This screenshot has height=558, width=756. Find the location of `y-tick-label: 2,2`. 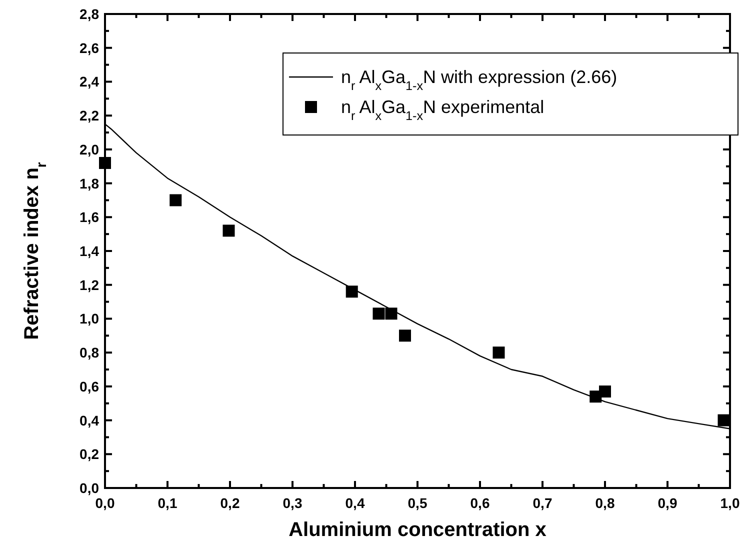

y-tick-label: 2,2 is located at coordinates (90, 116).